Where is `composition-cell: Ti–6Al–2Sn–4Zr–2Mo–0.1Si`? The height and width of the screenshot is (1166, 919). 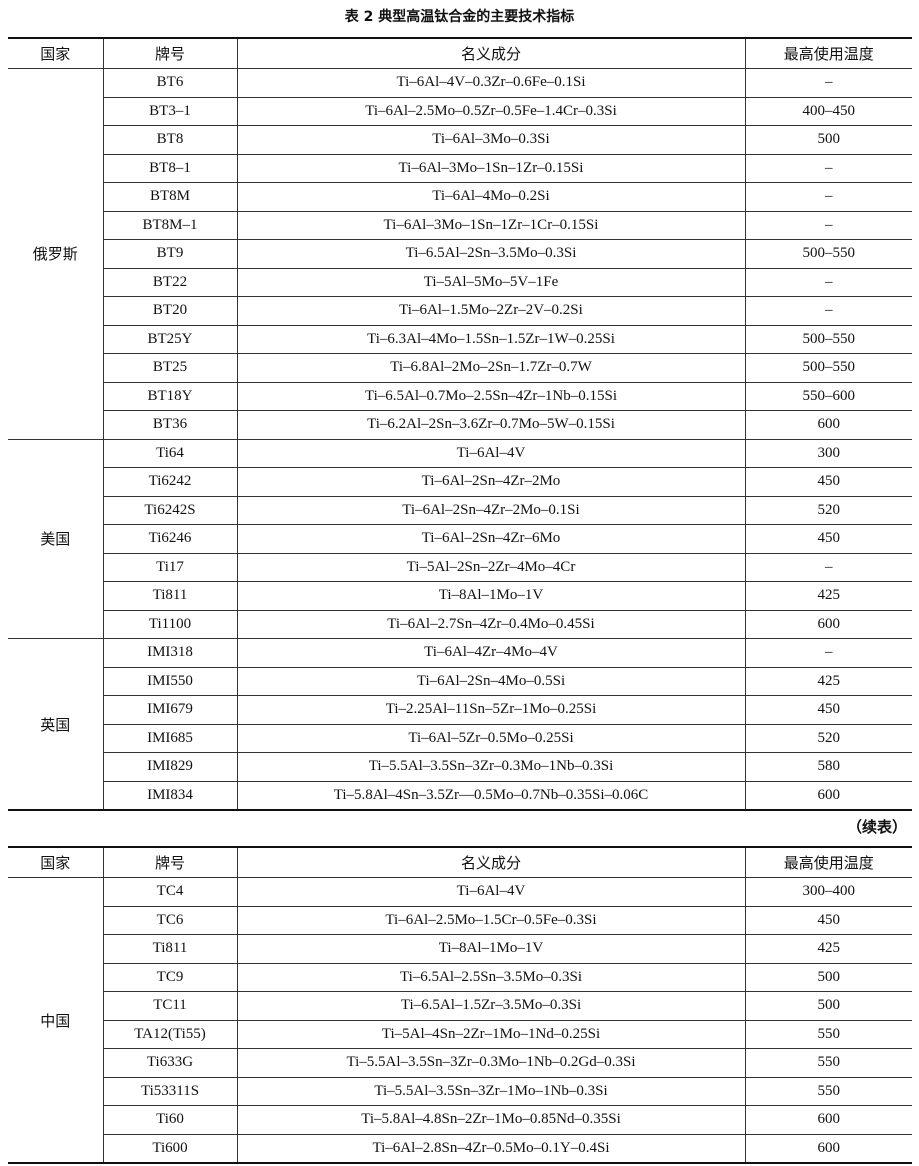 composition-cell: Ti–6Al–2Sn–4Zr–2Mo–0.1Si is located at coordinates (491, 510).